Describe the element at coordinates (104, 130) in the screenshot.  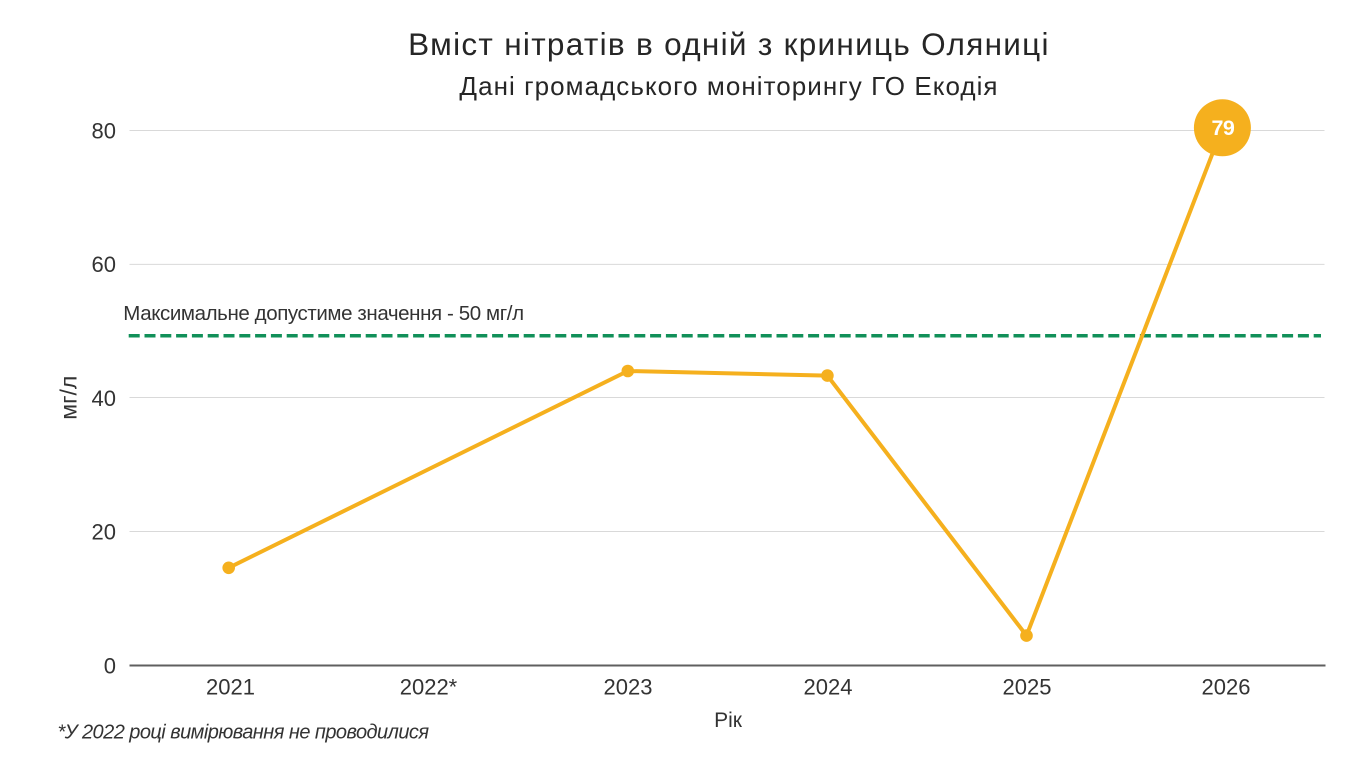
I see `svg-text: 80` at that location.